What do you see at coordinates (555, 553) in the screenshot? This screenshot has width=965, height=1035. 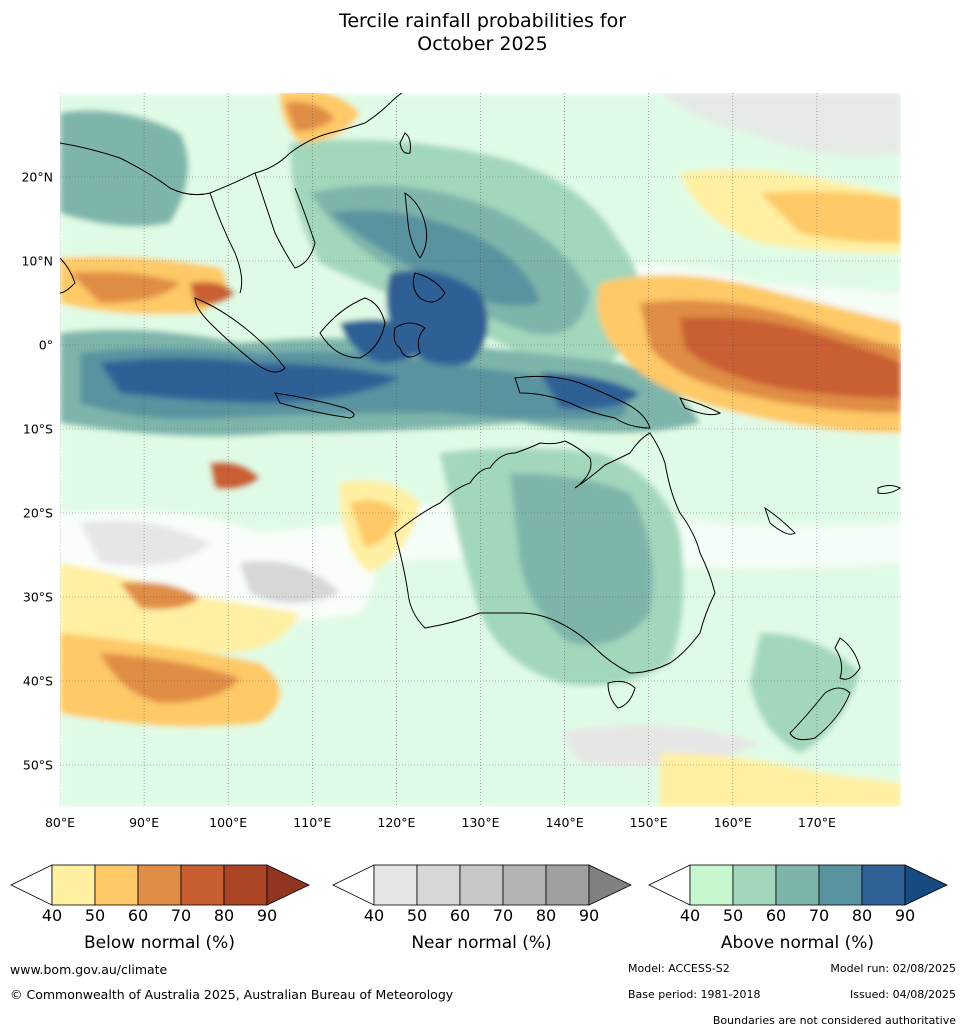 I see `australia-coastline` at bounding box center [555, 553].